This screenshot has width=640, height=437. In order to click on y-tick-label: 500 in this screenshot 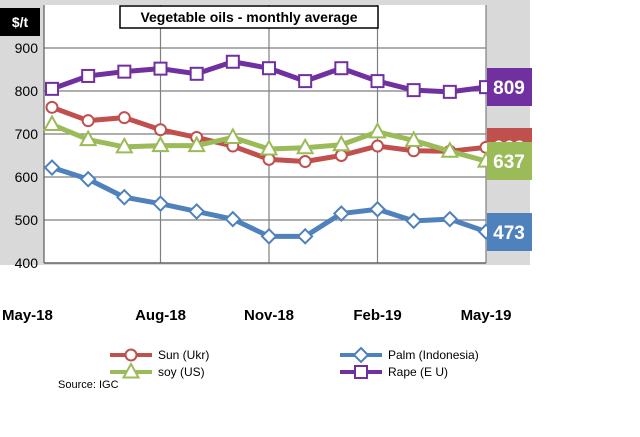, I will do `click(27, 220)`.